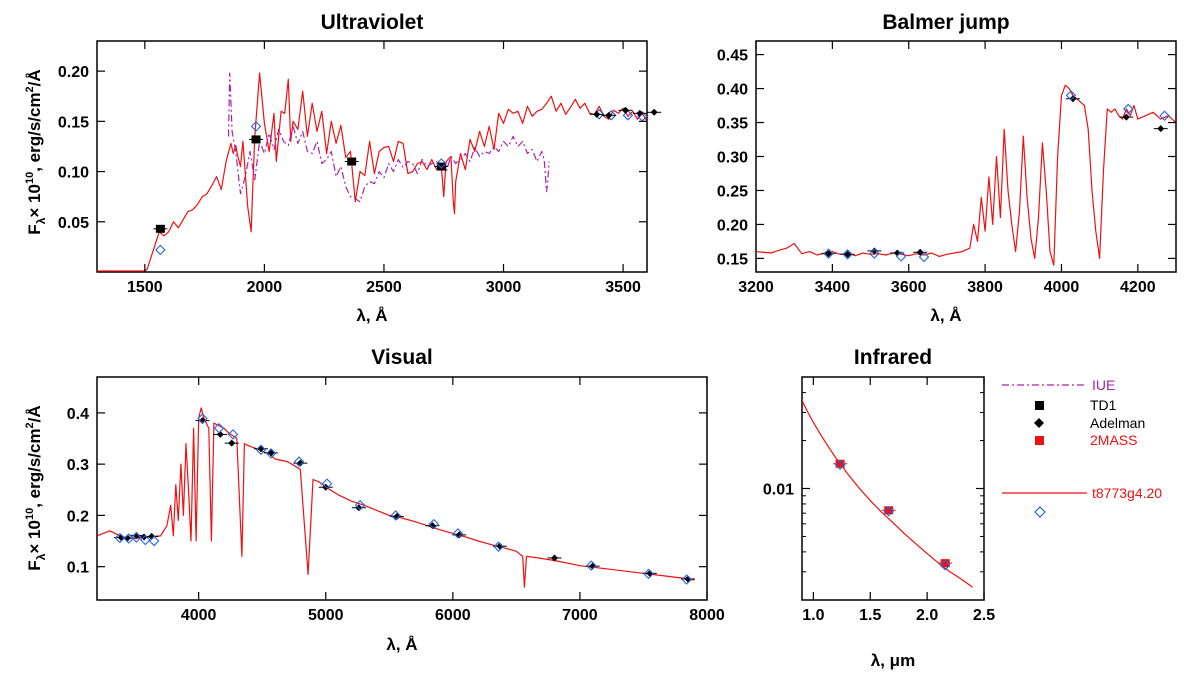 Image resolution: width=1184 pixels, height=676 pixels. Describe the element at coordinates (1039, 405) in the screenshot. I see `legend-td1-marker` at that location.